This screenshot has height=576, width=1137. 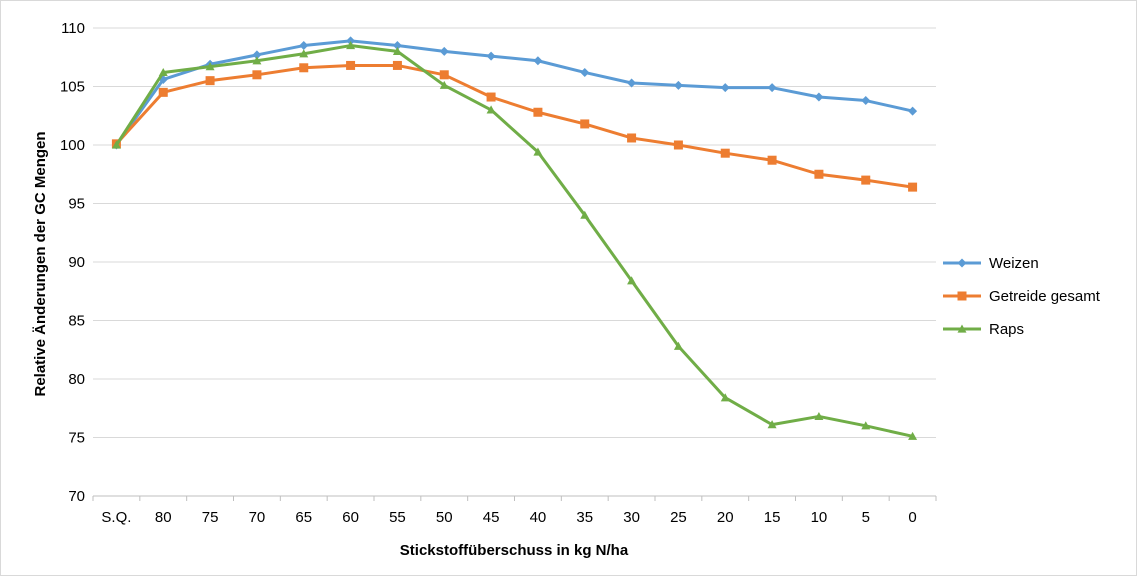 What do you see at coordinates (1045, 296) in the screenshot?
I see `legend-label: Getreide gesamt` at bounding box center [1045, 296].